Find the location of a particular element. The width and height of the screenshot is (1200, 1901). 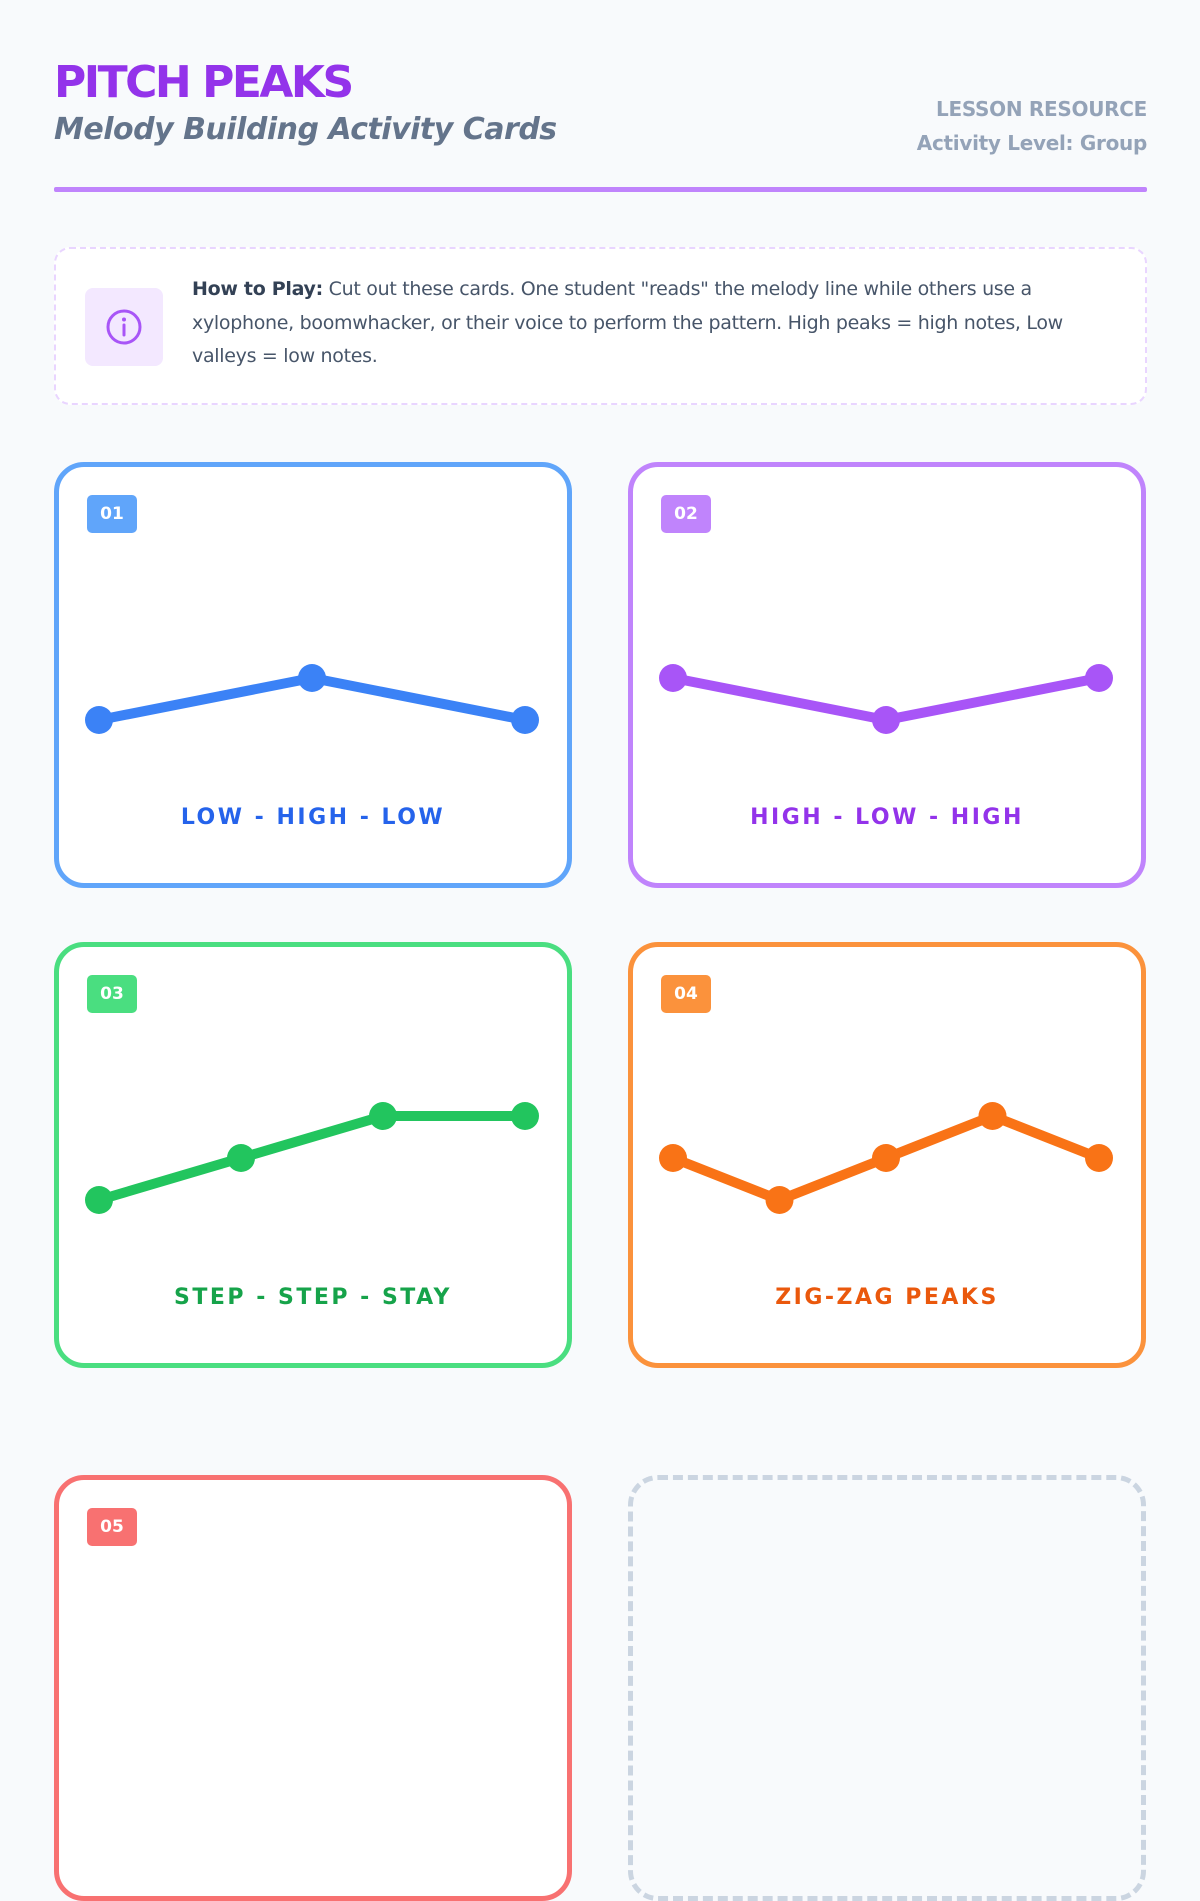

card-number-badge: 01 is located at coordinates (112, 514).